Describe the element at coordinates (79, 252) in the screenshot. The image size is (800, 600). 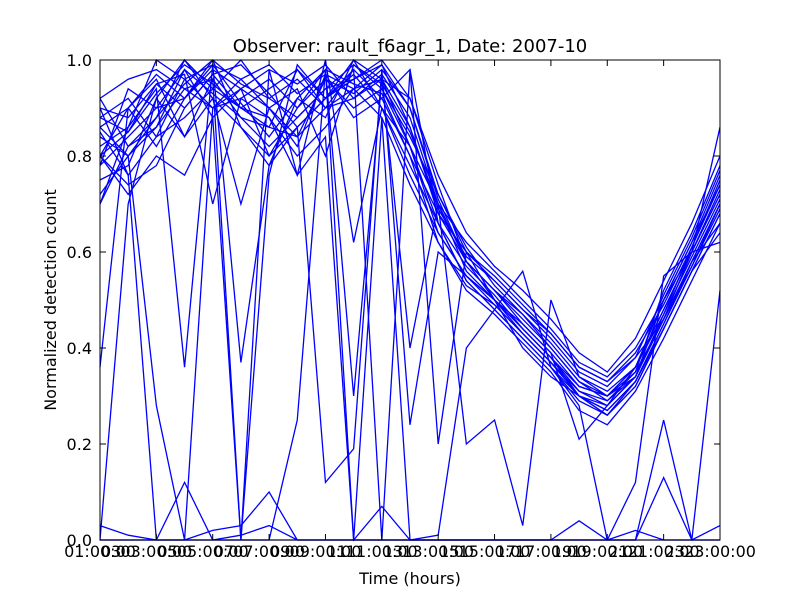
I see `y-tick-label: 0.6` at that location.